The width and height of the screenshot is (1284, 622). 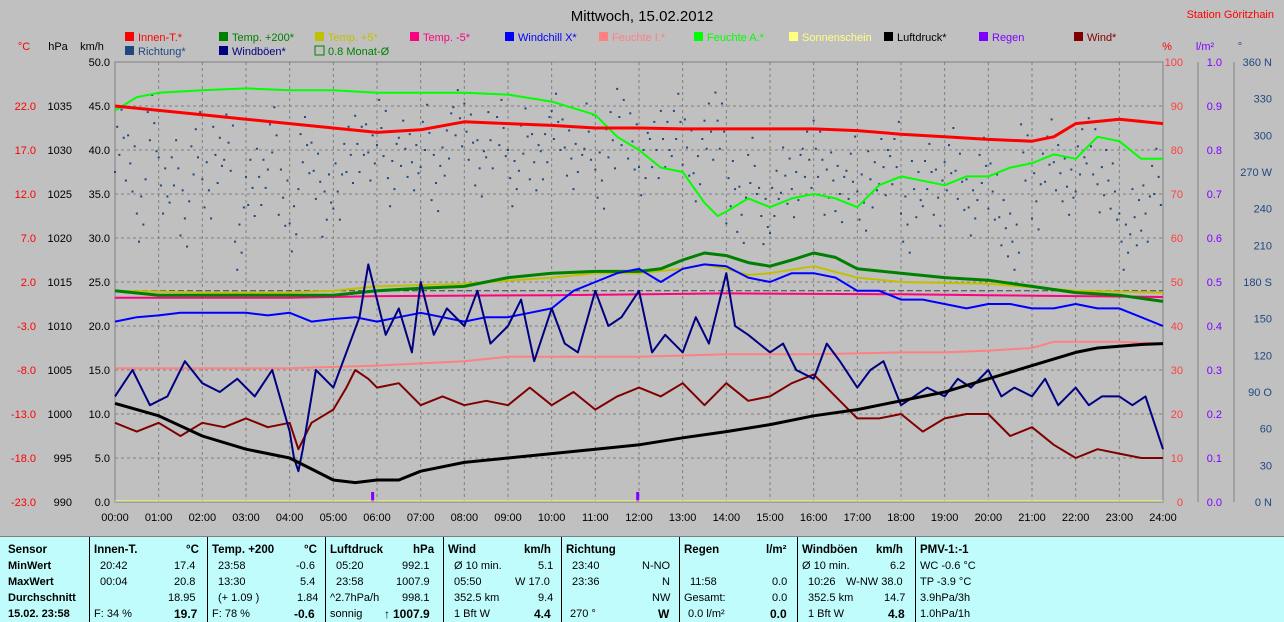 What do you see at coordinates (532, 582) in the screenshot?
I see `wind-max: W 17.0` at bounding box center [532, 582].